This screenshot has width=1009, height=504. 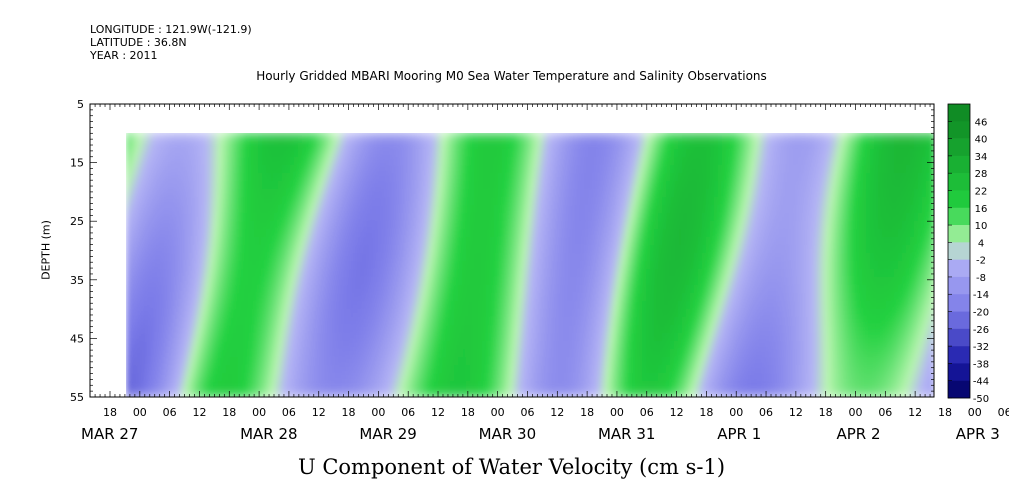 I want to click on x-day-label: MAR 29, so click(x=387, y=434).